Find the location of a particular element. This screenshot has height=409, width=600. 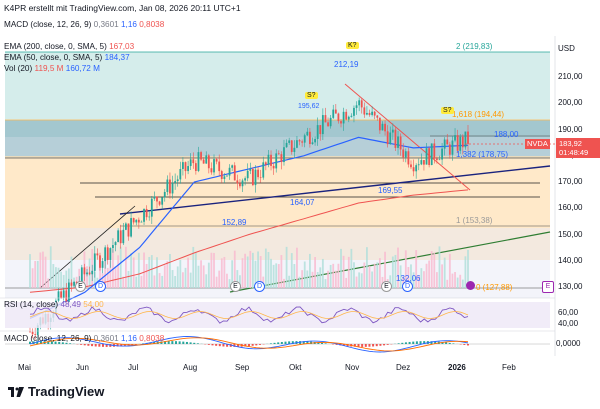

brand-footer: TradingView is located at coordinates (56, 391).